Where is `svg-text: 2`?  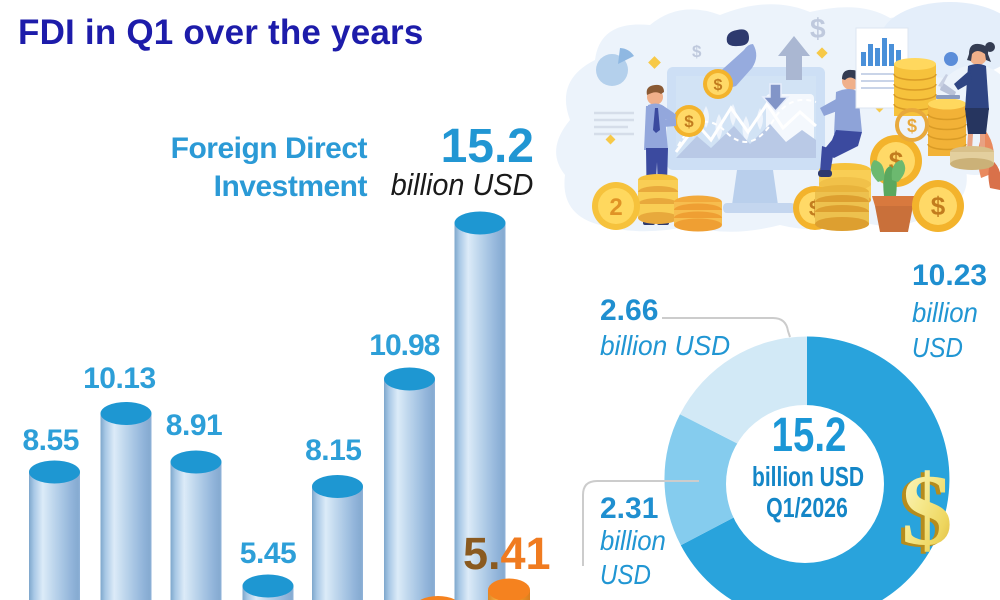
svg-text: 2 is located at coordinates (615, 207).